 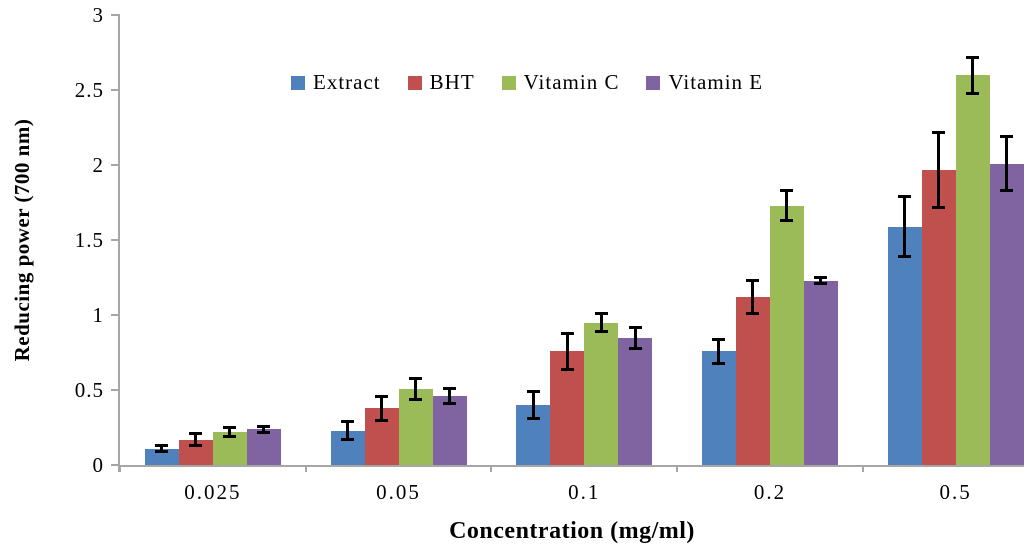 I want to click on legend-item-vitamin-c: Vitamin C, so click(x=560, y=82).